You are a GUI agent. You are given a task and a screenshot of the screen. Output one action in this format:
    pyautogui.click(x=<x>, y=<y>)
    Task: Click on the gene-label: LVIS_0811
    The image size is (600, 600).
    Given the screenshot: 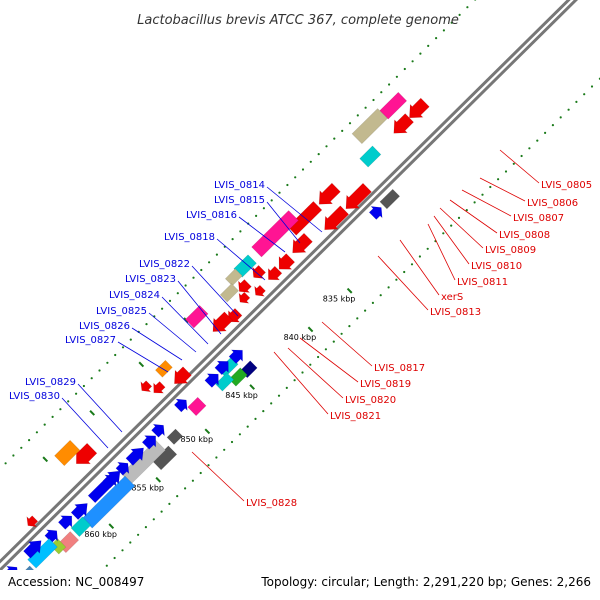 What is the action you would take?
    pyautogui.click(x=482, y=282)
    